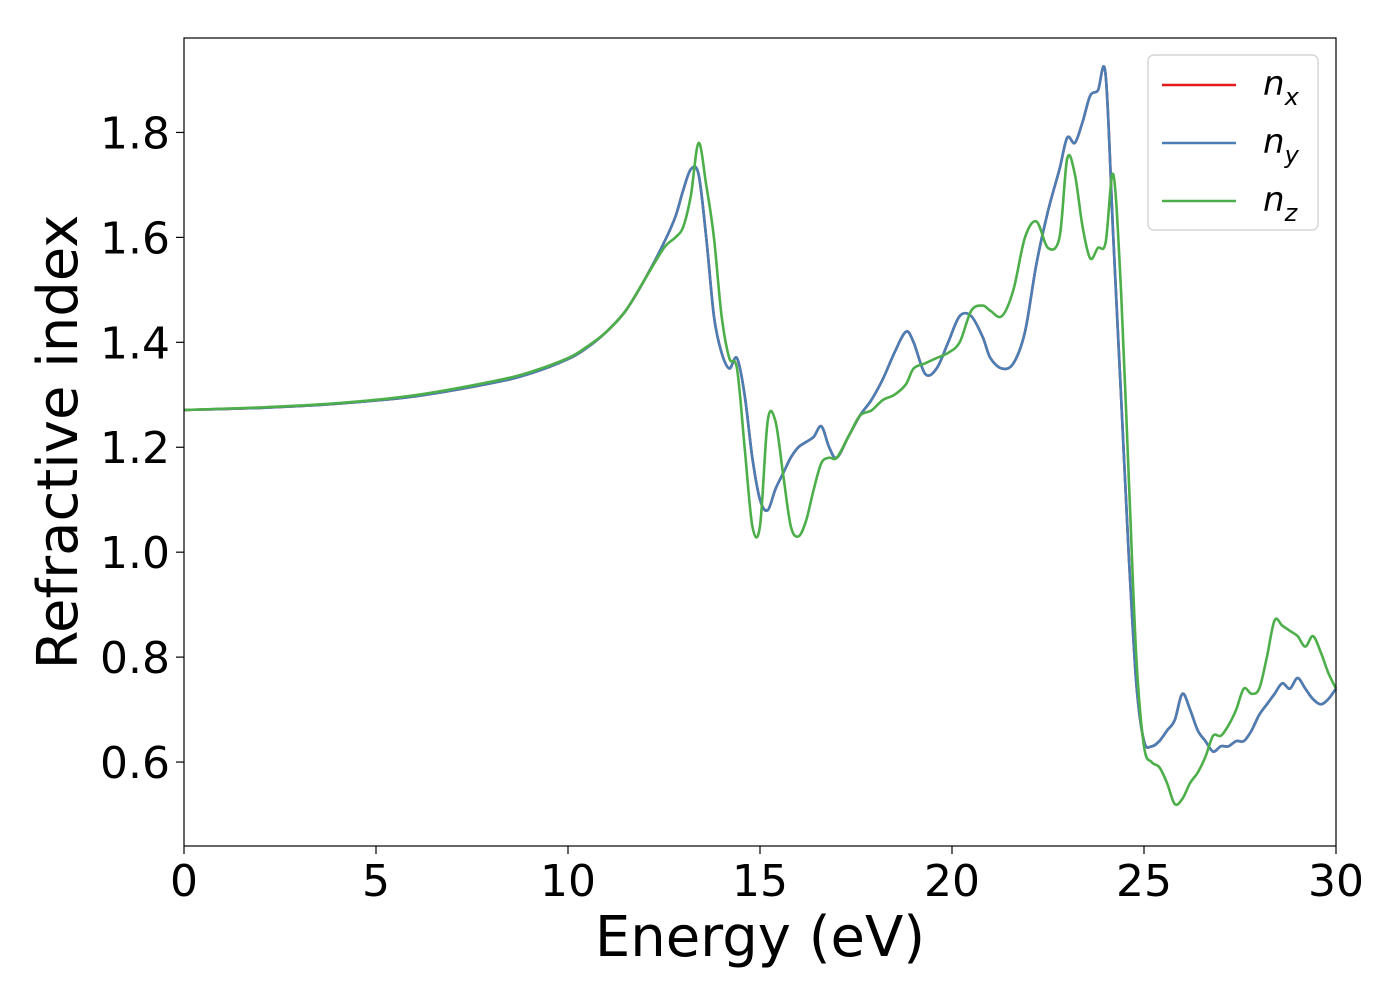 The height and width of the screenshot is (1000, 1400). Describe the element at coordinates (135, 763) in the screenshot. I see `y-tick-label: 0.6` at that location.